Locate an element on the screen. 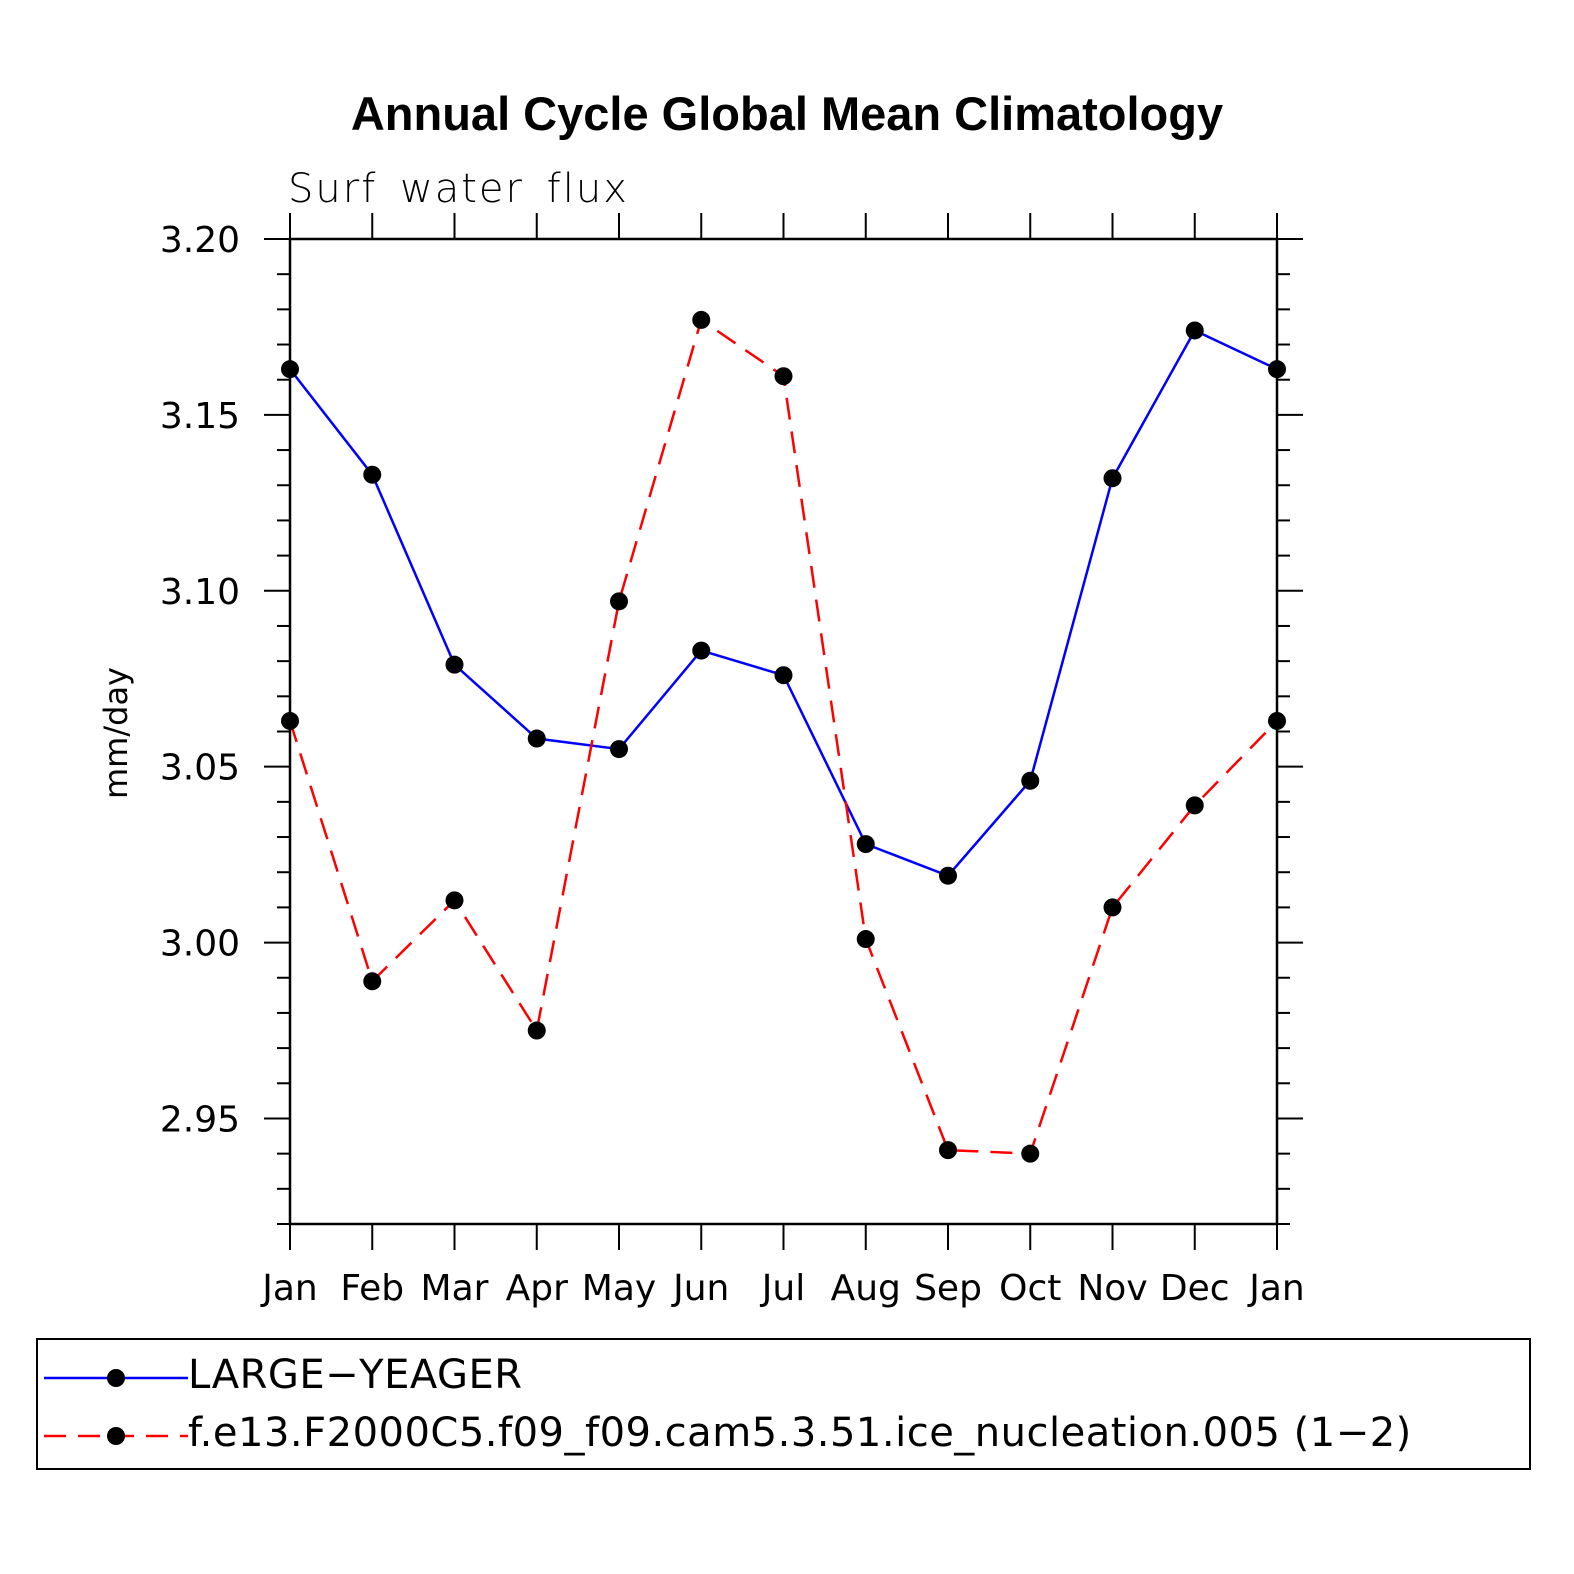 Image resolution: width=1574 pixels, height=1574 pixels. chart-subtitle: Surf water flux is located at coordinates (458, 189).